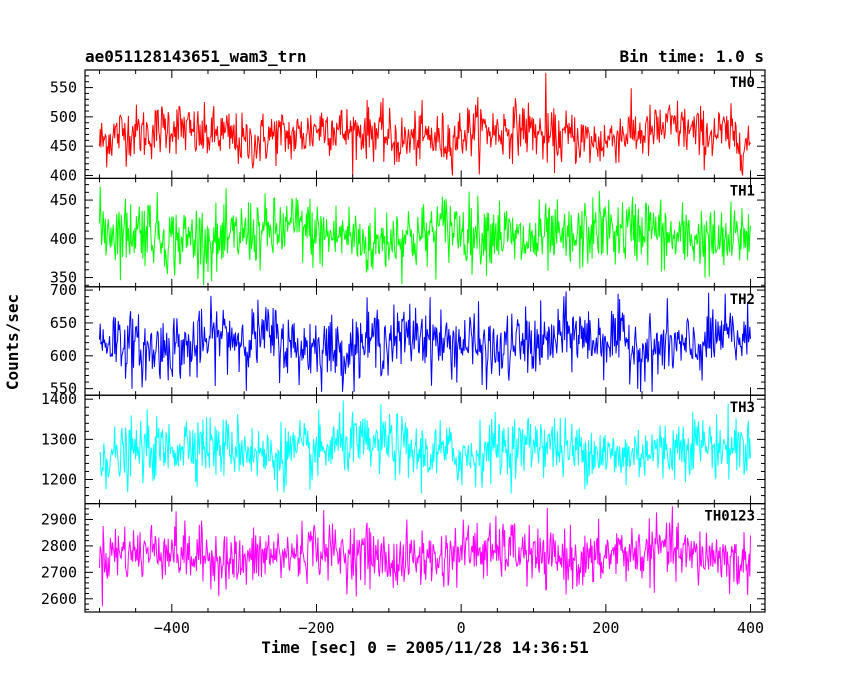 The height and width of the screenshot is (680, 850). I want to click on panel-name-label: TH0, so click(742, 83).